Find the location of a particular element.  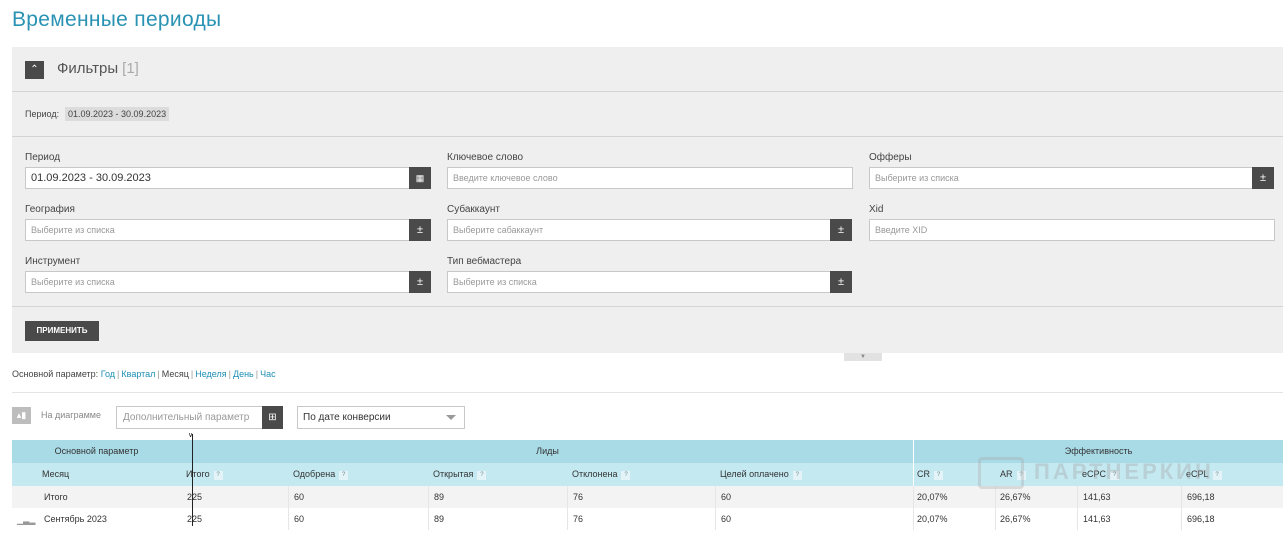

offers-select: Выберите из списка is located at coordinates (1061, 178).